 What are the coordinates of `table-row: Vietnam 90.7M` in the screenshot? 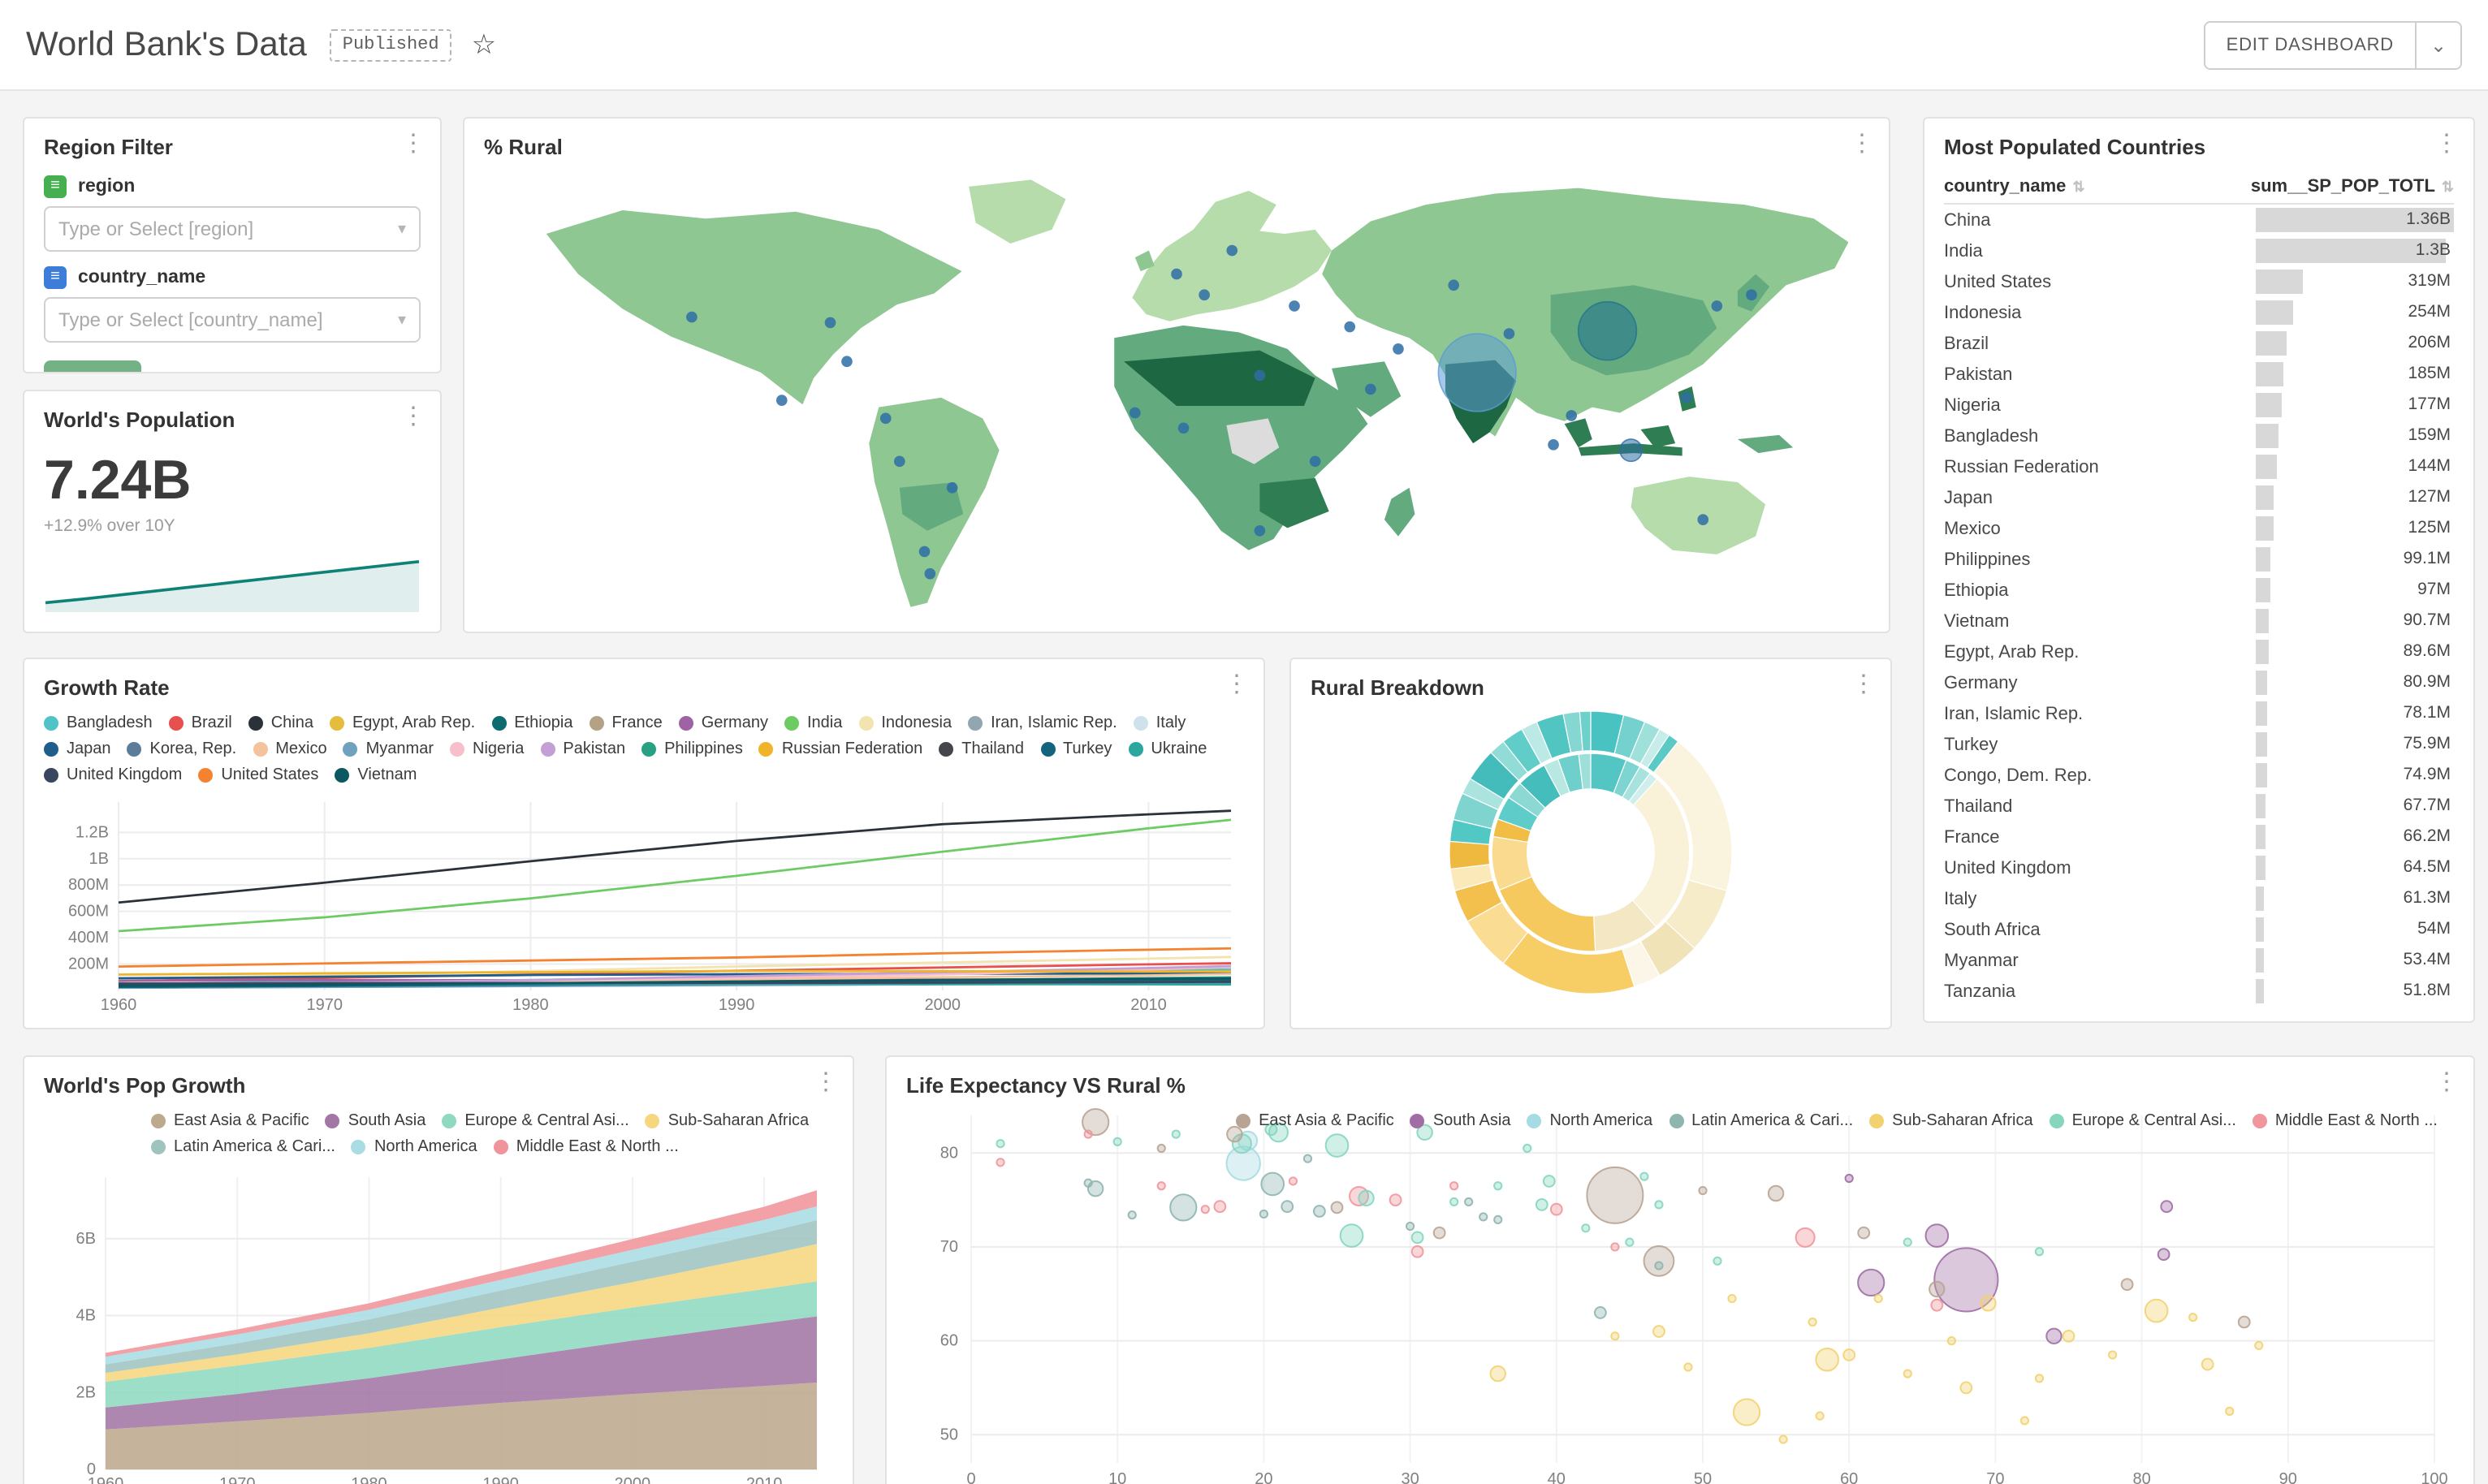 It's located at (2199, 621).